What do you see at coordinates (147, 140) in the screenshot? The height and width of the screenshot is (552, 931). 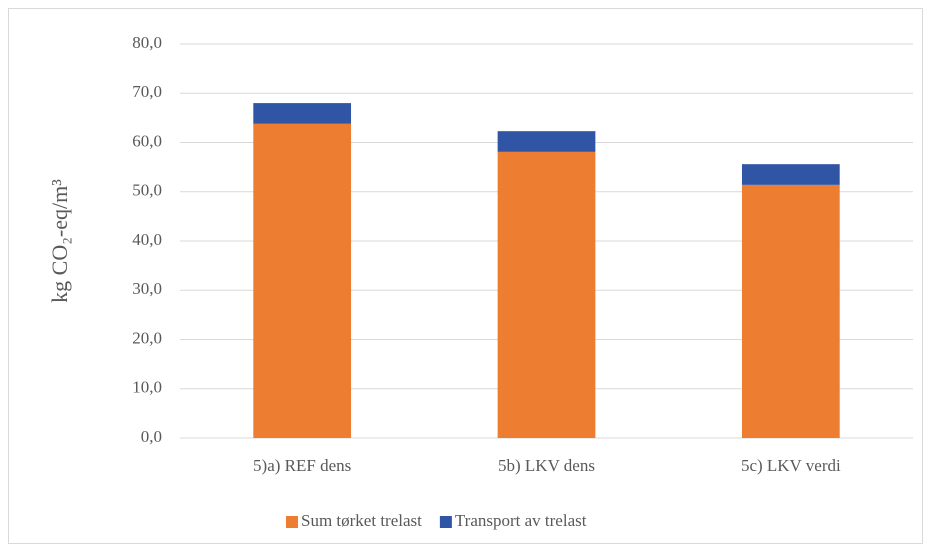 I see `y-tick-label: 60,0` at bounding box center [147, 140].